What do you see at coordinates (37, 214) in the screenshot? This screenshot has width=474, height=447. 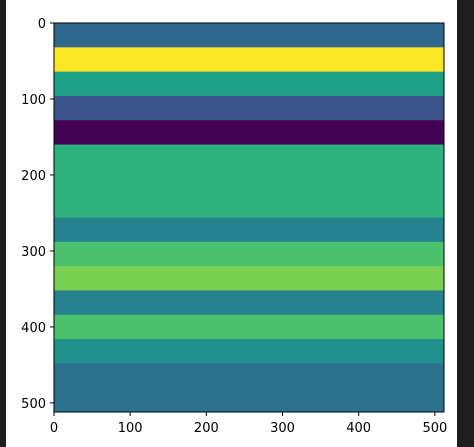 I see `y-axis: 0 100 200 300 400 500` at bounding box center [37, 214].